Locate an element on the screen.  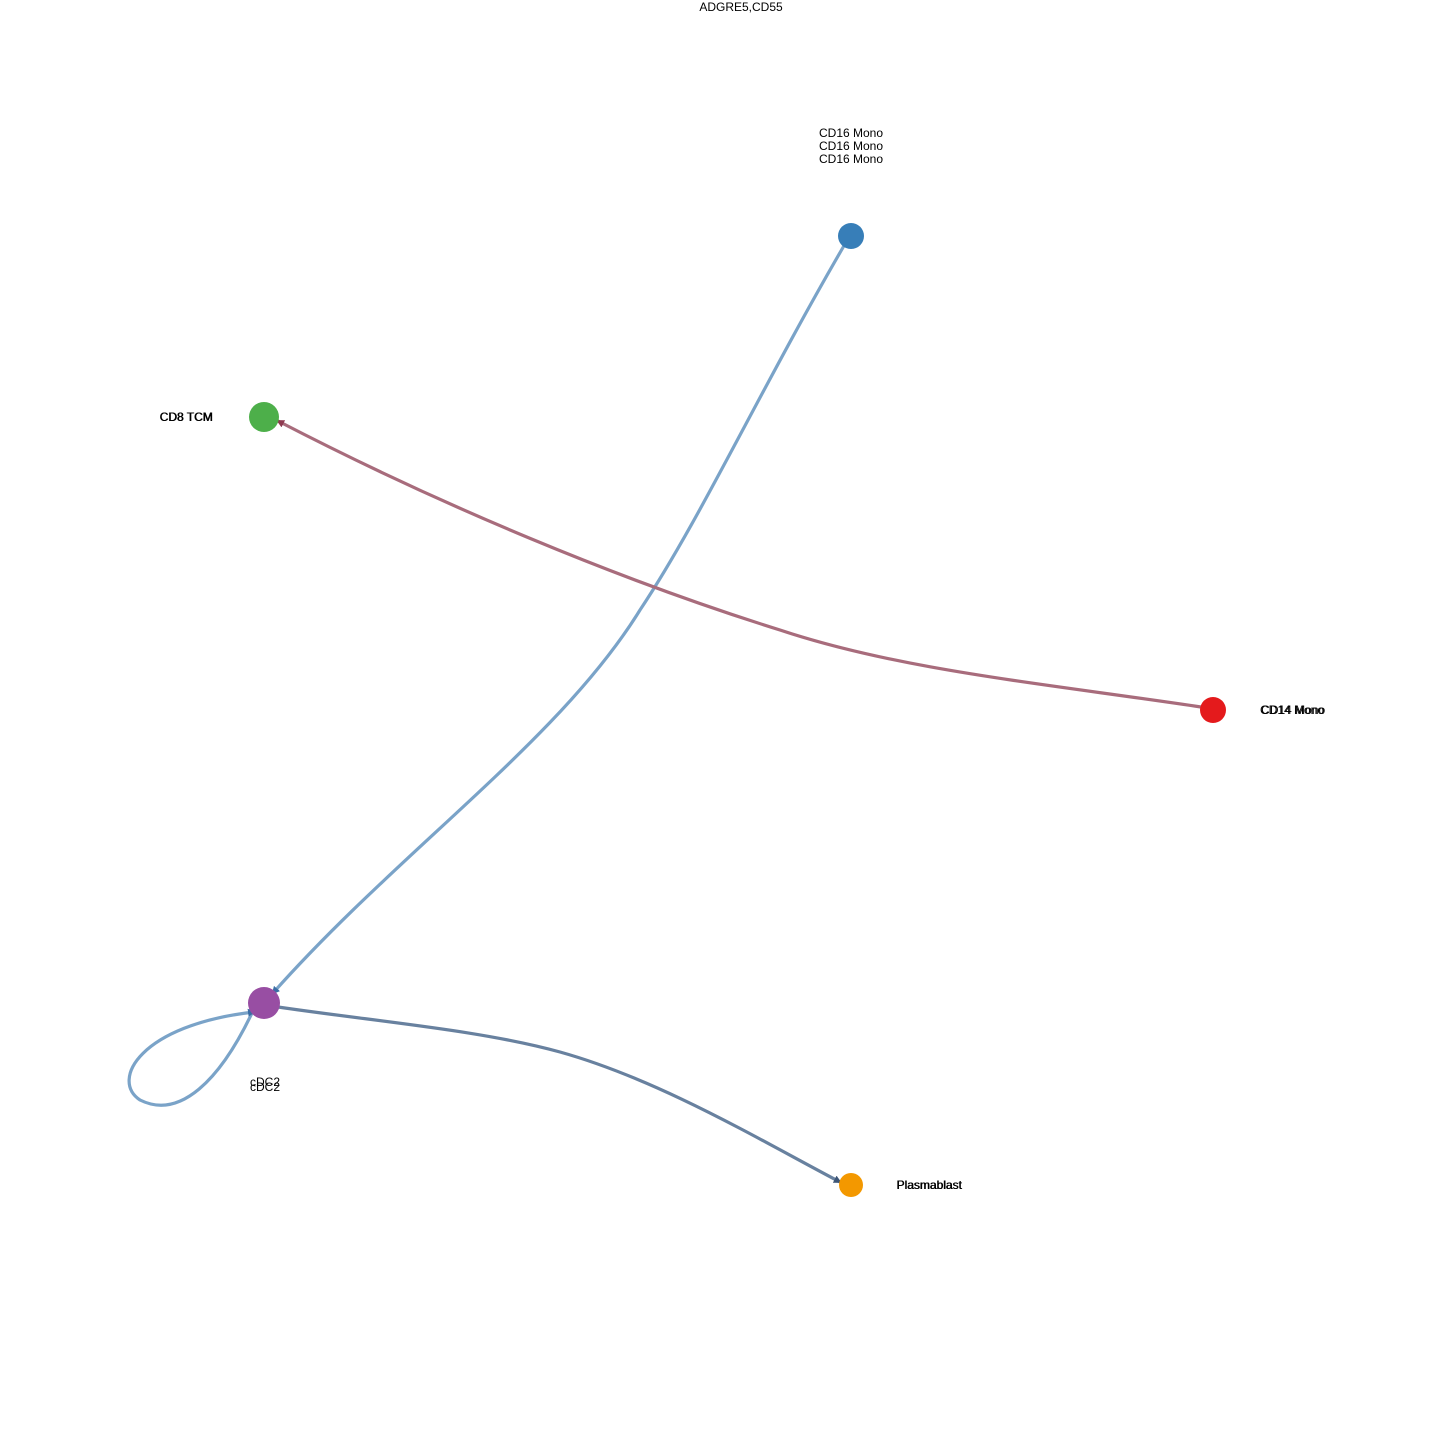
label-cd8-tcm: CD8 TCM is located at coordinates (185, 417).